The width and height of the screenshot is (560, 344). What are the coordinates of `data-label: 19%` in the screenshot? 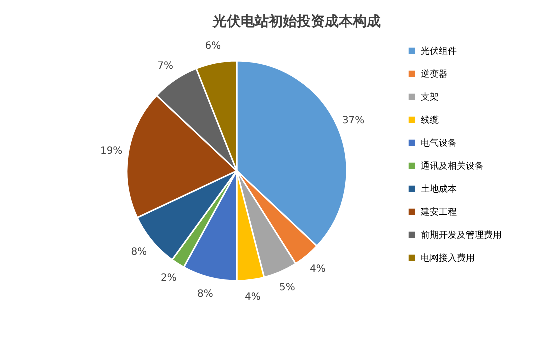 It's located at (111, 152).